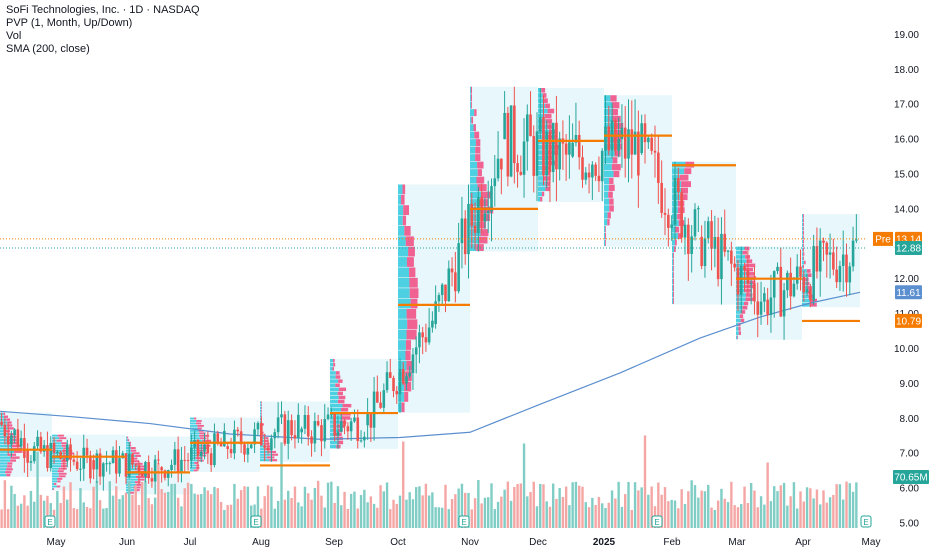 The height and width of the screenshot is (550, 932). What do you see at coordinates (906, 140) in the screenshot?
I see `y-tick-label: 16.00` at bounding box center [906, 140].